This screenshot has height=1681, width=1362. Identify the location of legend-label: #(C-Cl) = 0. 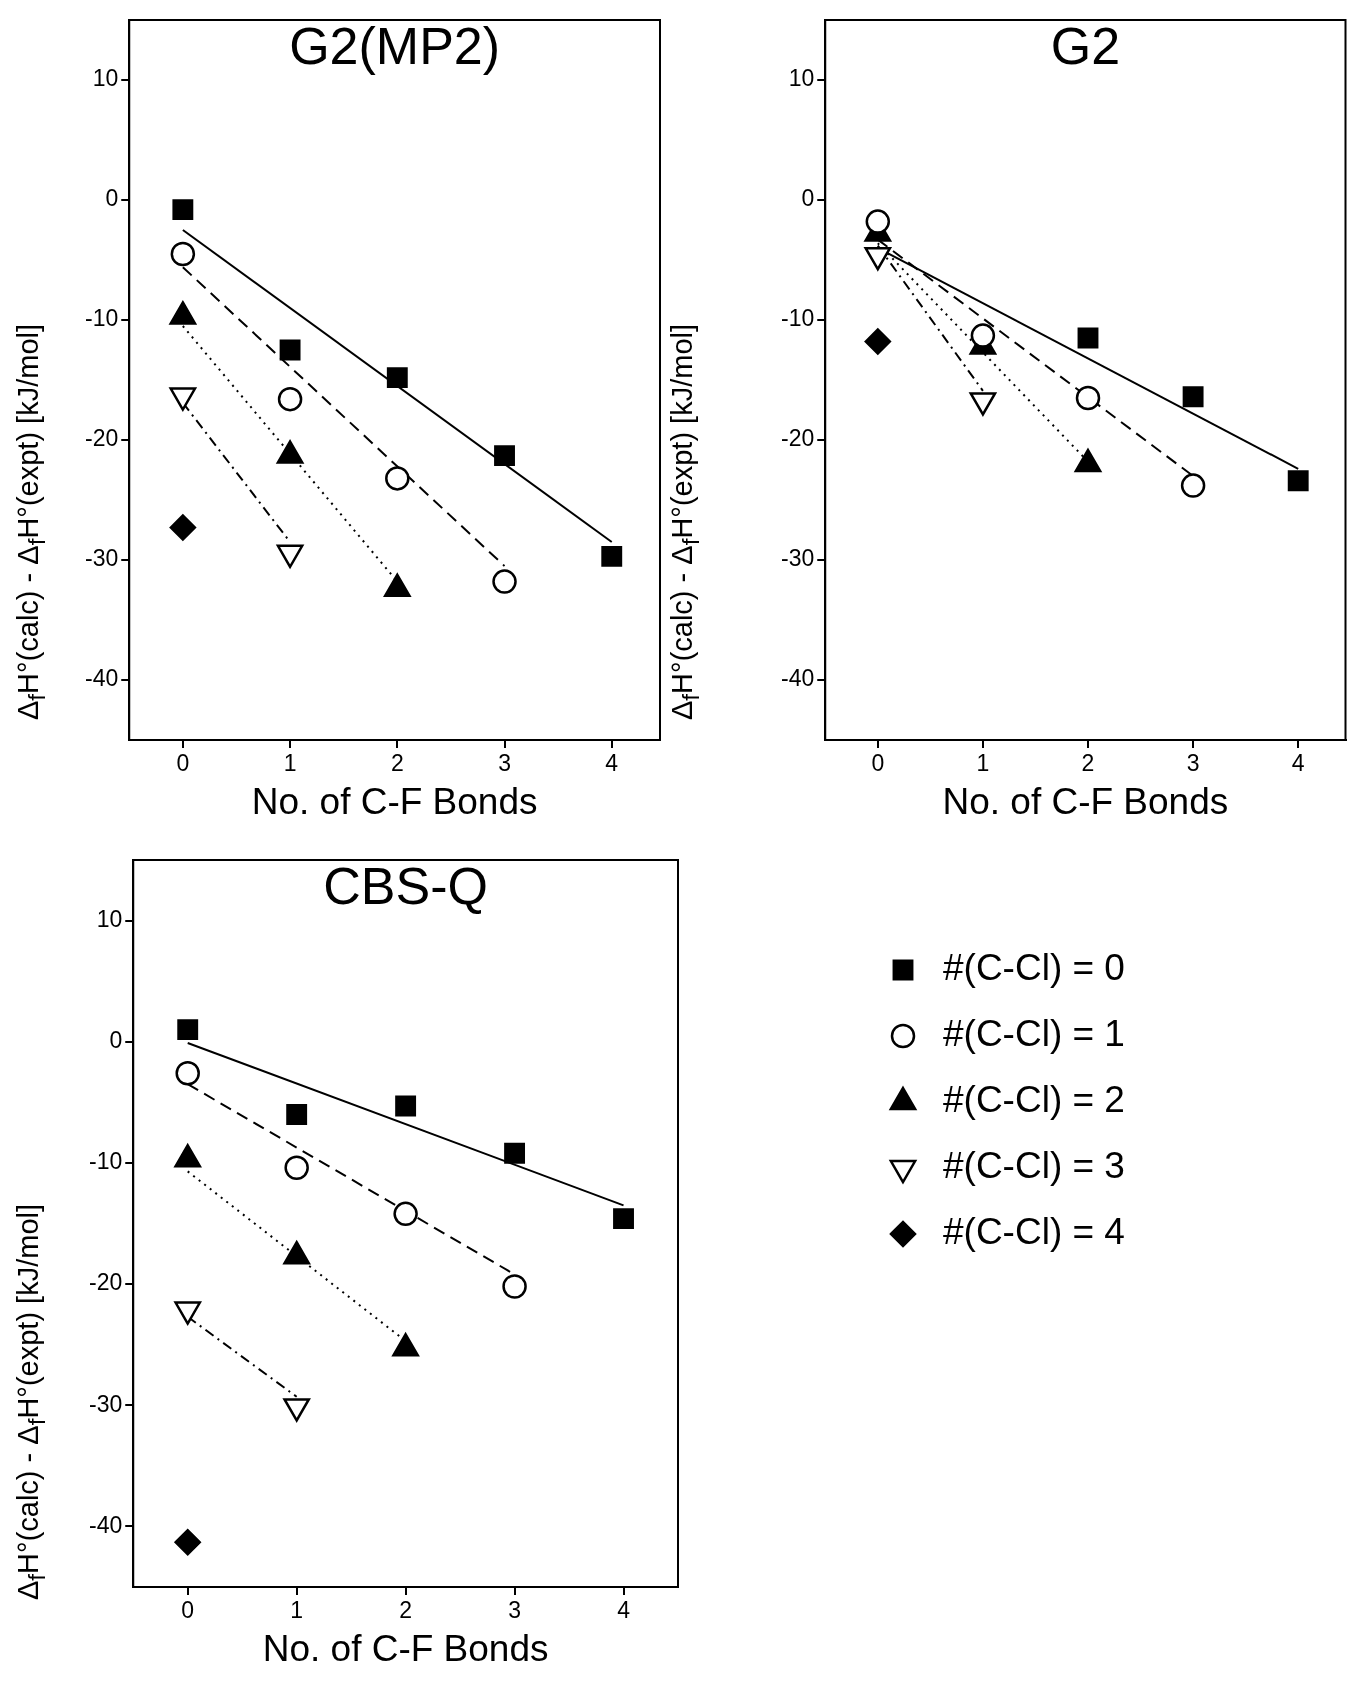
(1034, 968).